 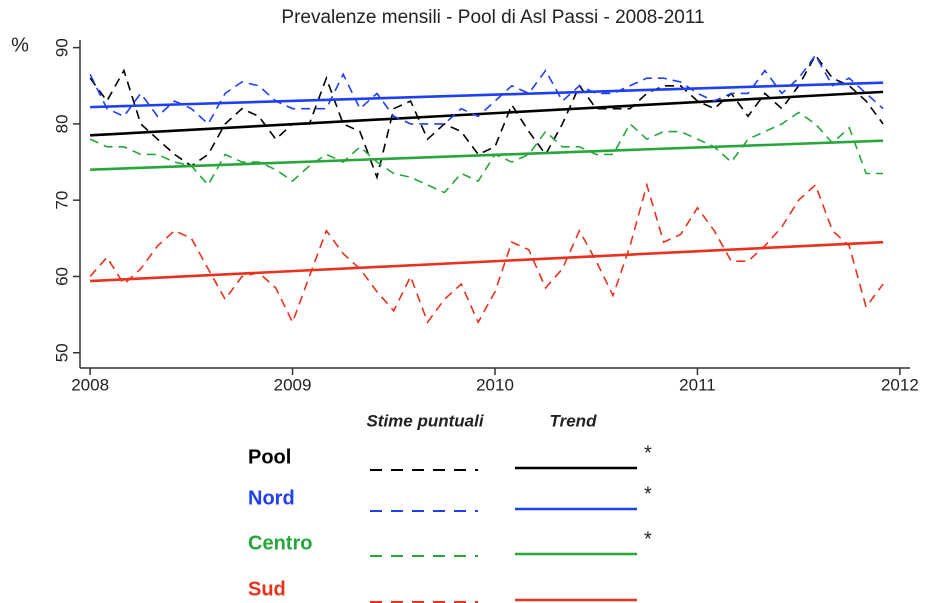 What do you see at coordinates (61, 352) in the screenshot?
I see `y-tick-label: 50` at bounding box center [61, 352].